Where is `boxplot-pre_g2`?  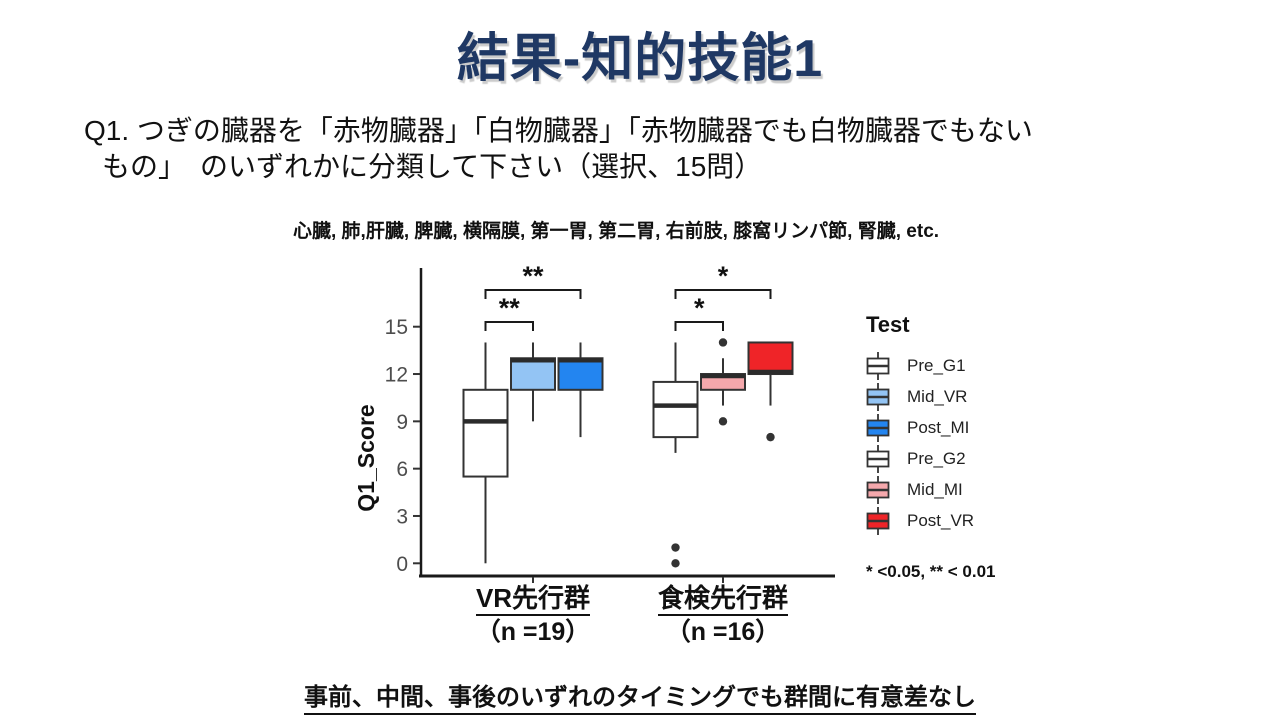
boxplot-pre_g2 is located at coordinates (675, 455).